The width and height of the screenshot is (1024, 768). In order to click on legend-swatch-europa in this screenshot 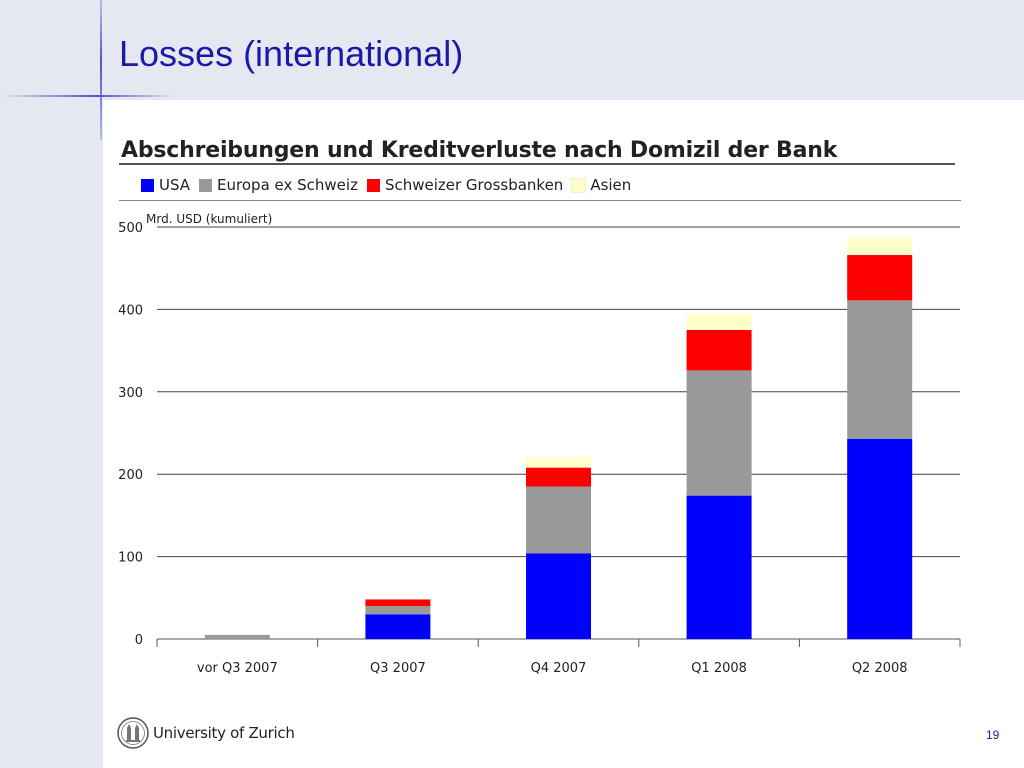, I will do `click(206, 185)`.